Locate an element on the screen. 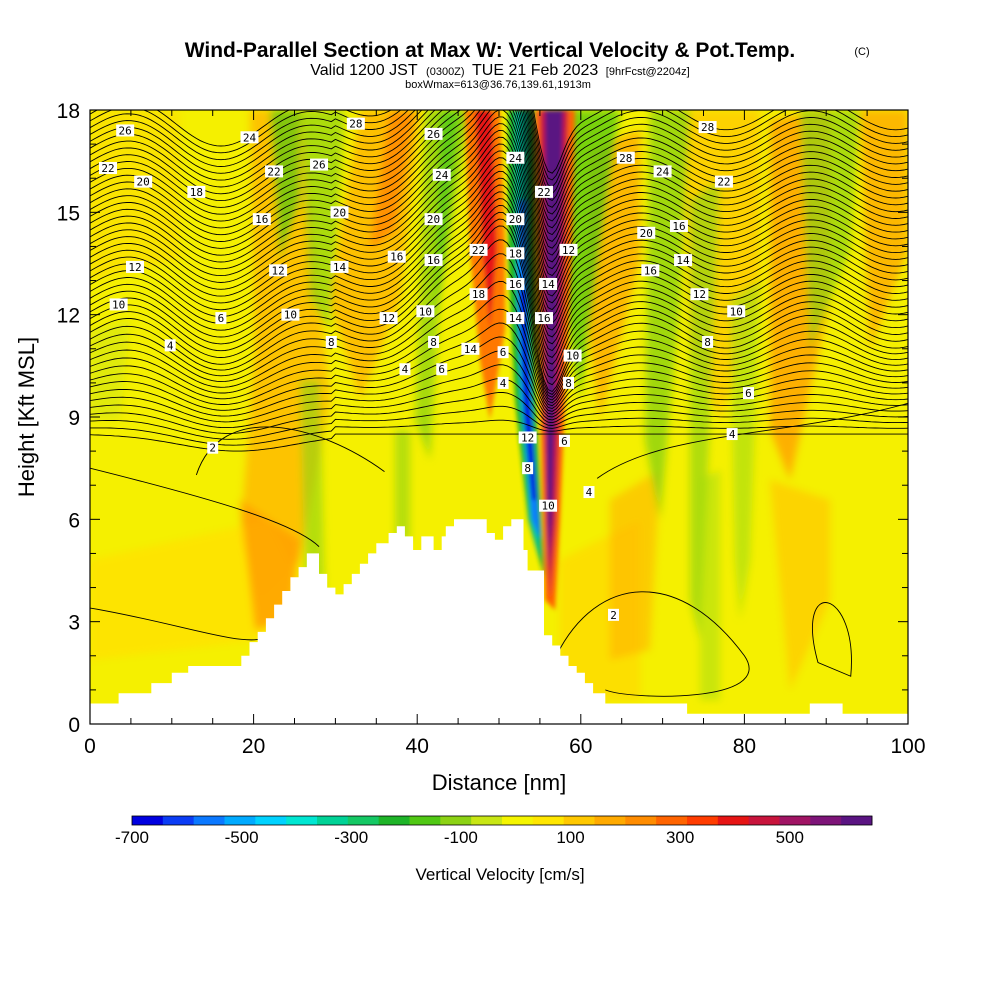 Image resolution: width=1000 pixels, height=1000 pixels. contour-label: 10 is located at coordinates (572, 356).